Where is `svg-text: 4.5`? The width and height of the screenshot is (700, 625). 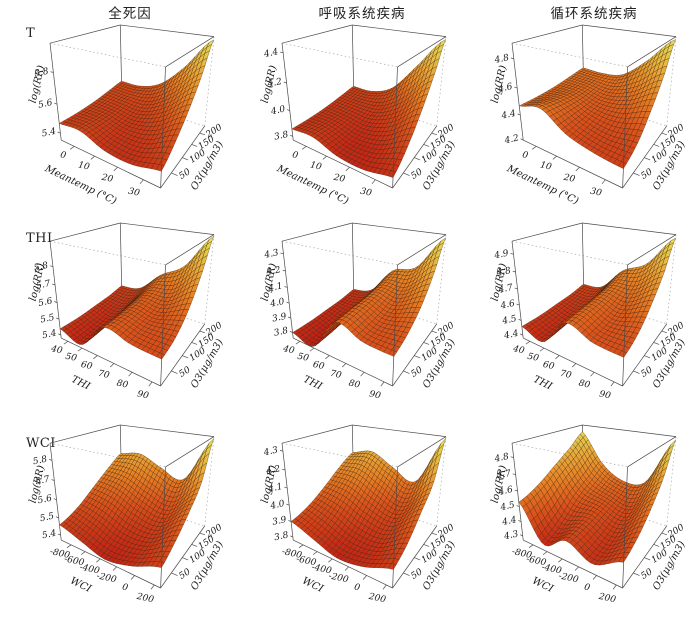 svg-text: 4.5 is located at coordinates (509, 320).